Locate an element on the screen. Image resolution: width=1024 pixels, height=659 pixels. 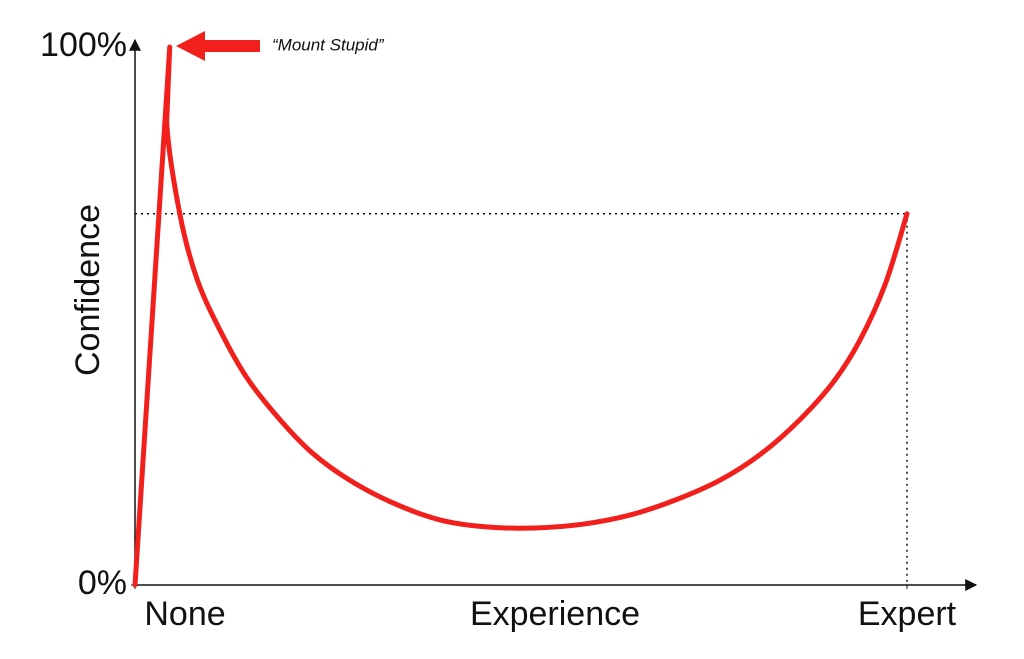
x-tick-label: Expert is located at coordinates (907, 614).